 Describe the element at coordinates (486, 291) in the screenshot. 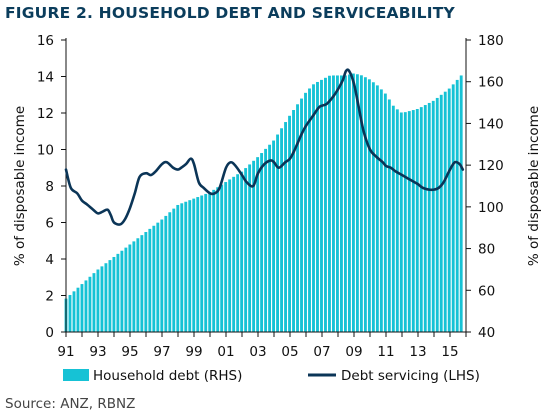

I see `y-right-tick-label: 60` at that location.